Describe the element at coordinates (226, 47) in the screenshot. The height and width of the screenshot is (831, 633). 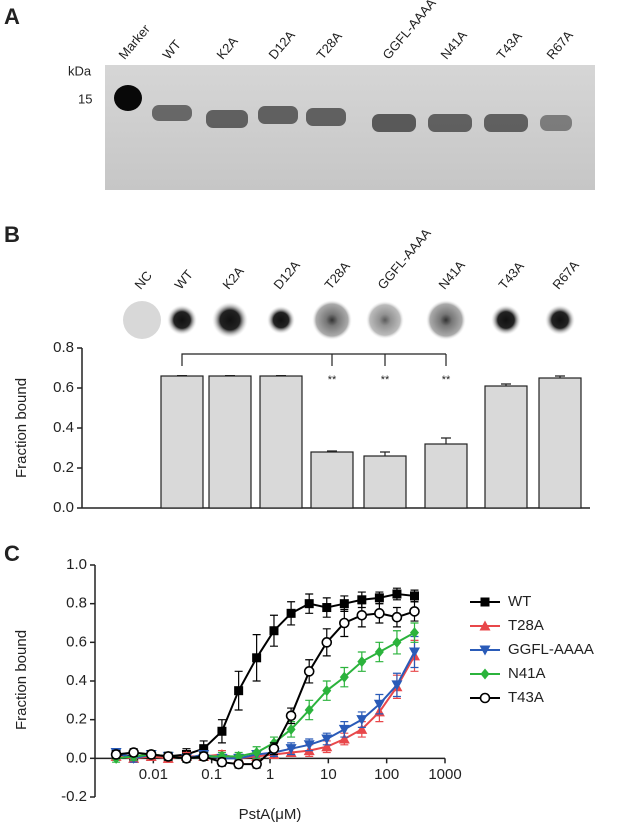
I see `gel-lane-label: K2A` at that location.